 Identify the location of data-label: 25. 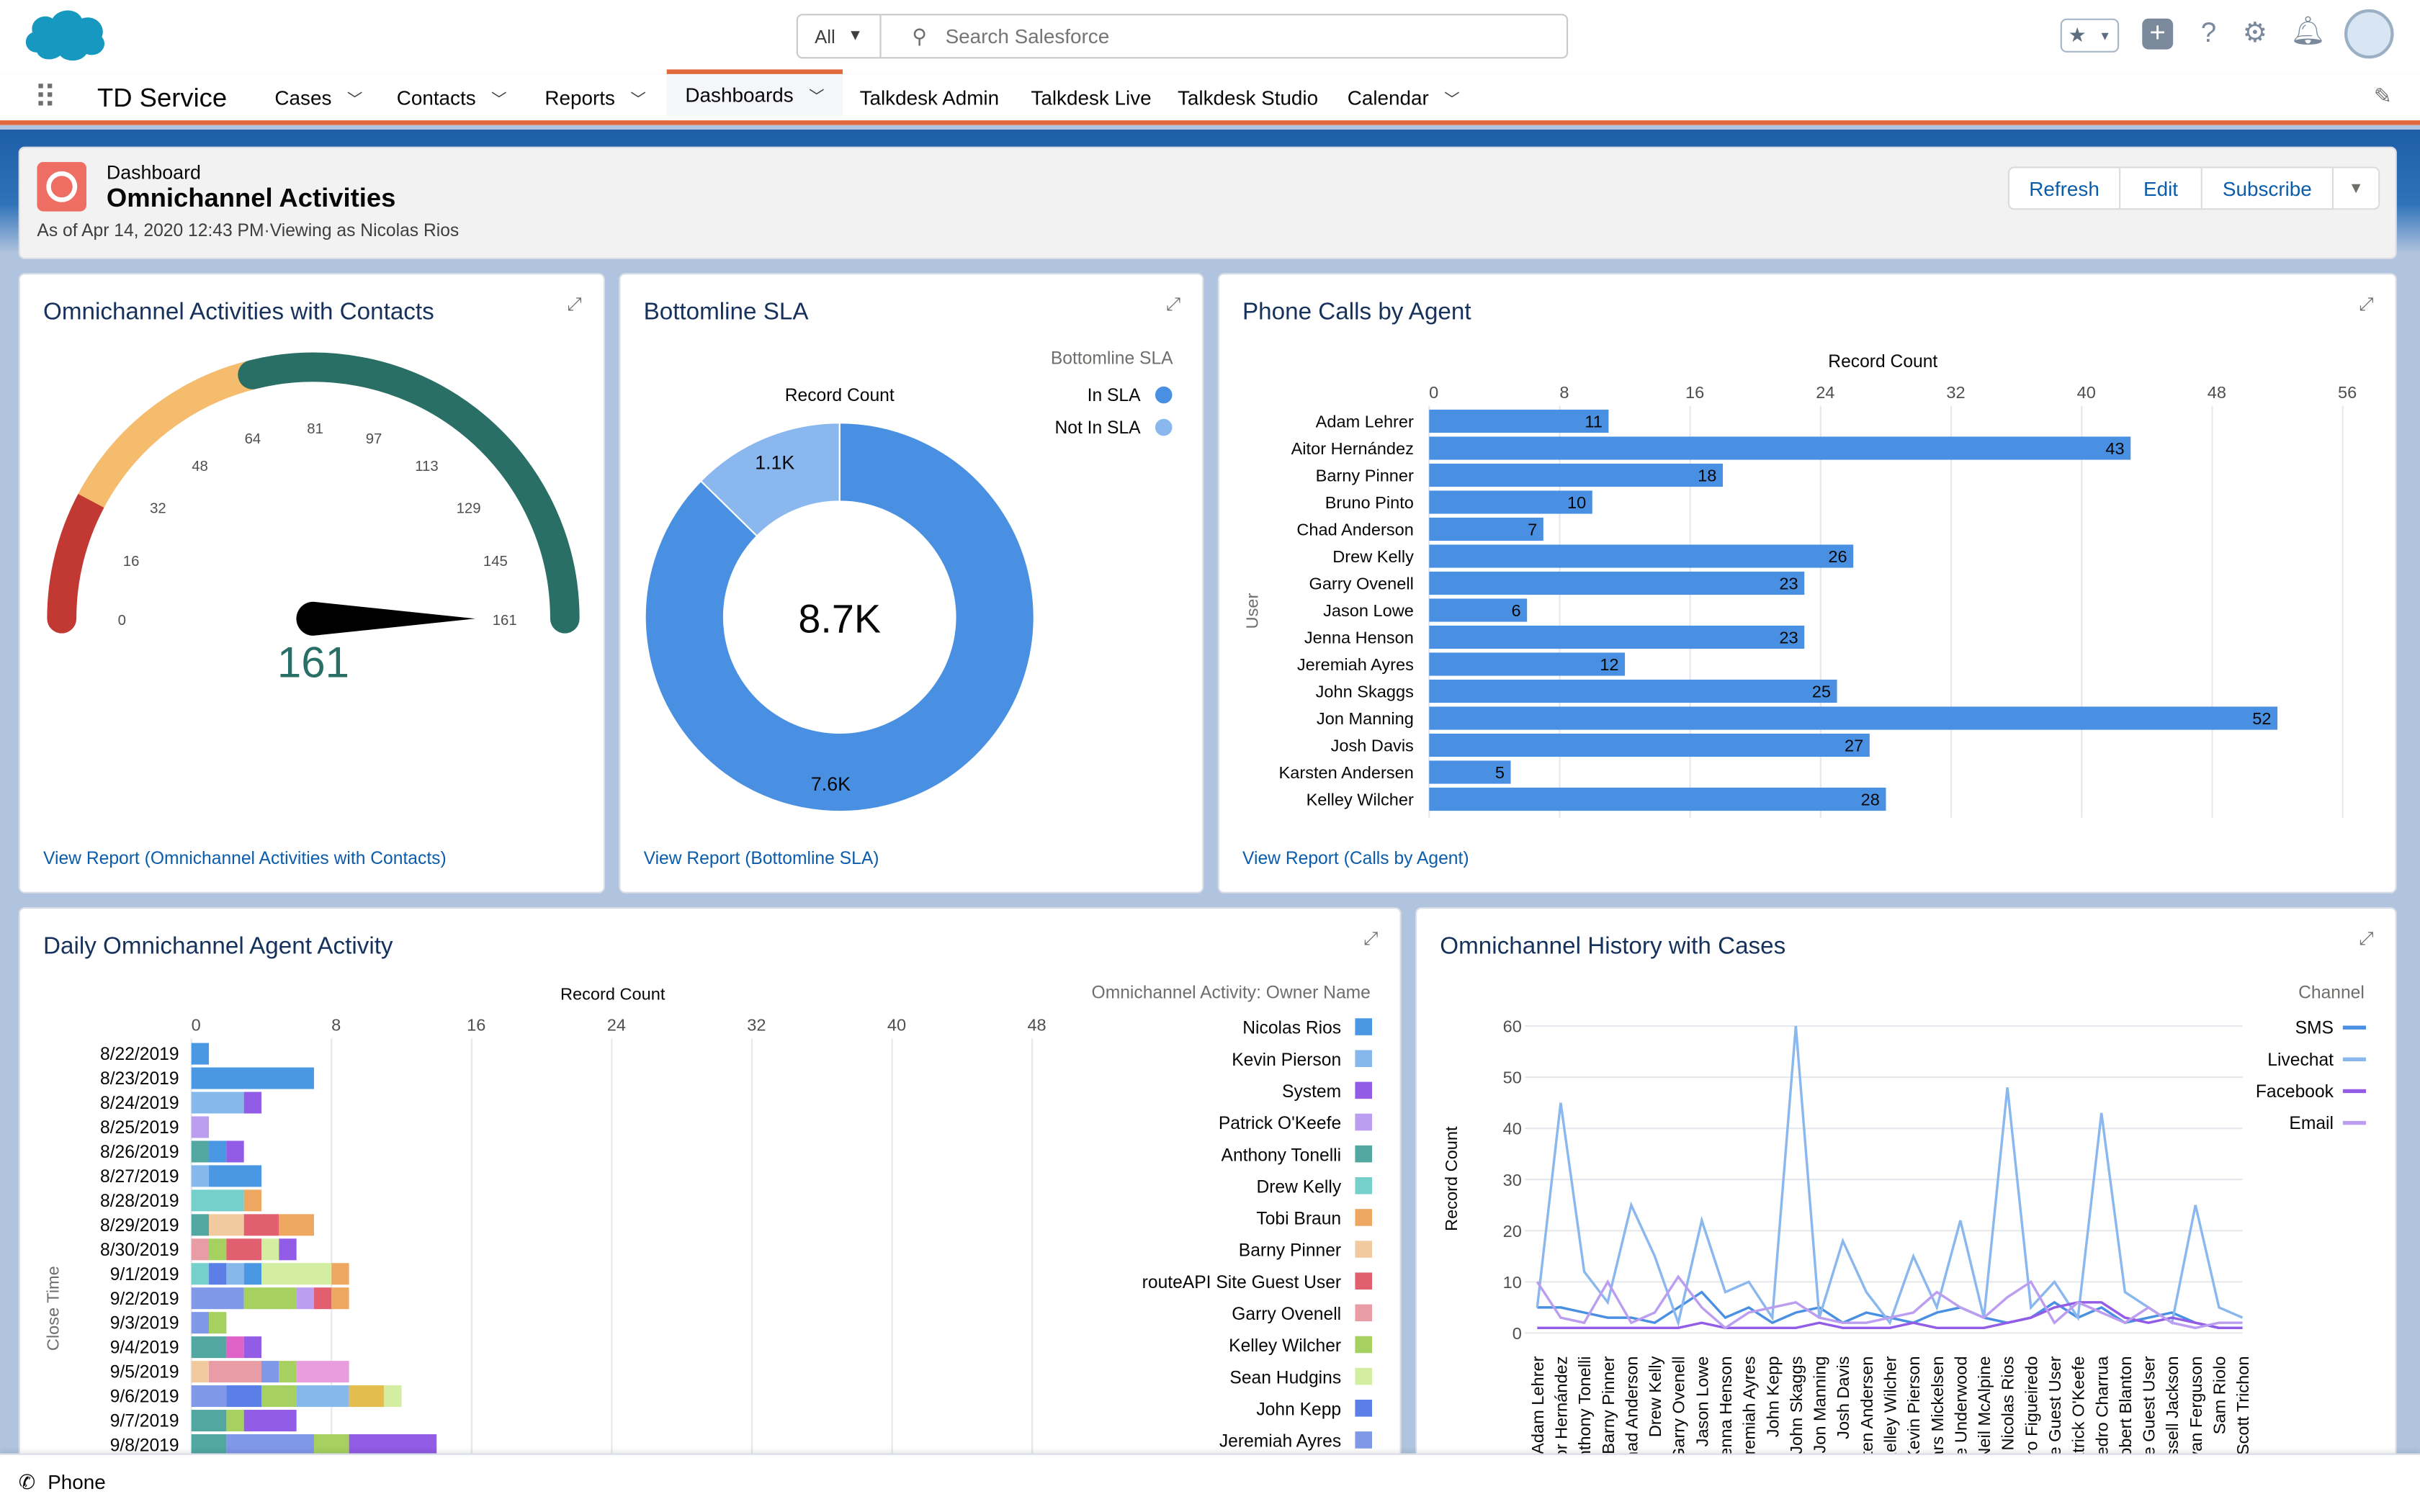
(1821, 692).